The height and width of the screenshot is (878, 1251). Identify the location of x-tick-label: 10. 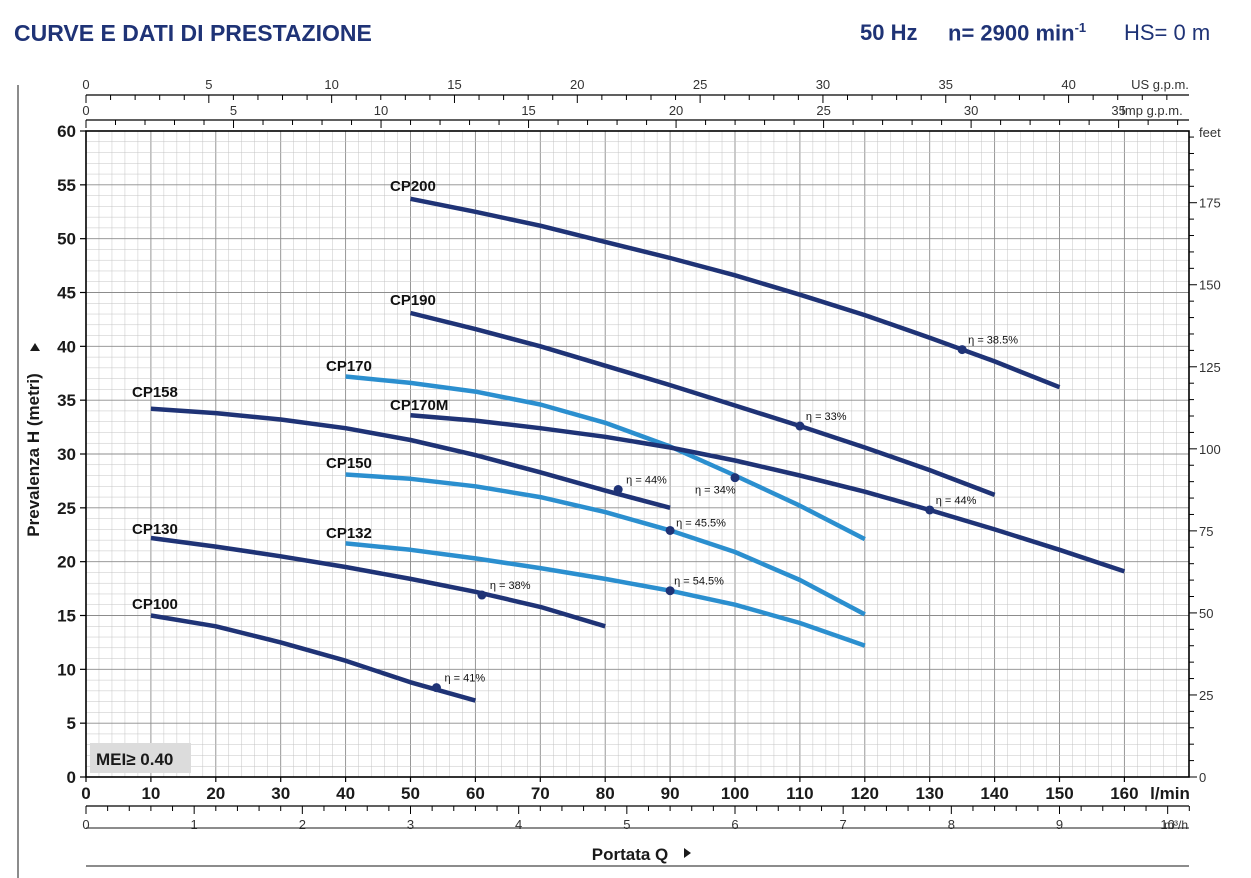
(150, 793).